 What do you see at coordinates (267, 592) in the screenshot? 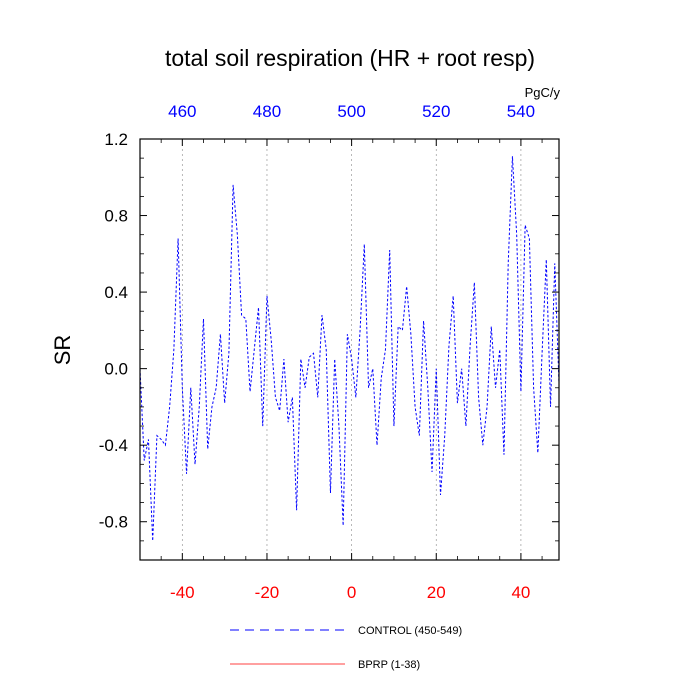
I see `x-tick-label: -20` at bounding box center [267, 592].